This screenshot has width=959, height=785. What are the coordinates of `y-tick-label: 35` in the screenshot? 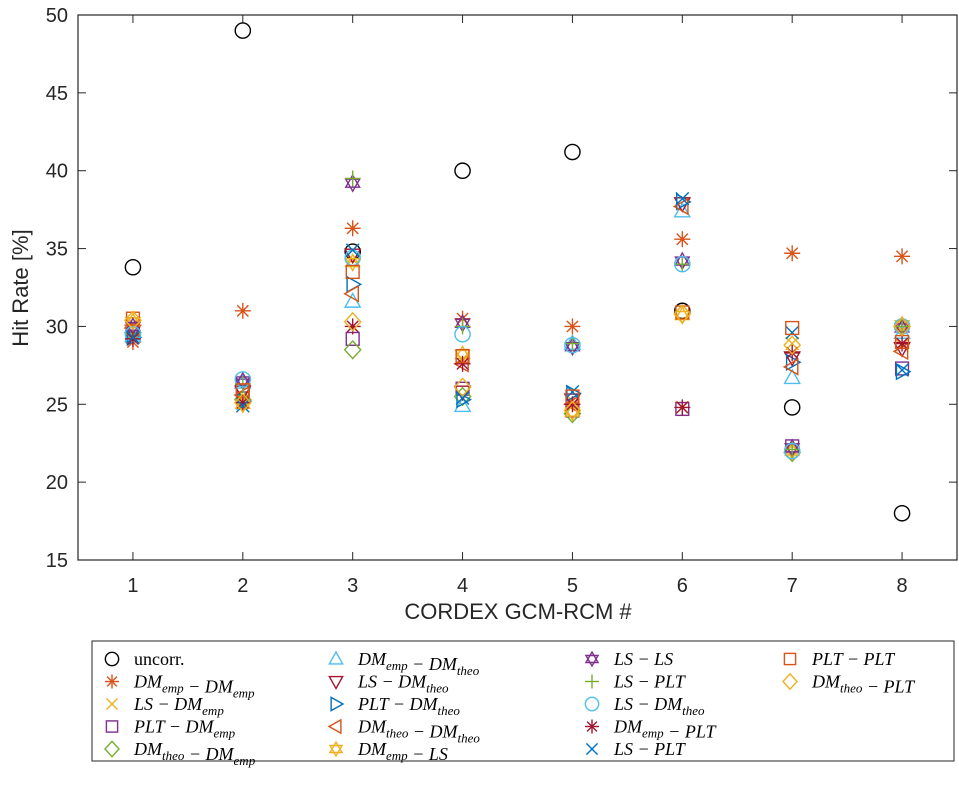 It's located at (57, 250).